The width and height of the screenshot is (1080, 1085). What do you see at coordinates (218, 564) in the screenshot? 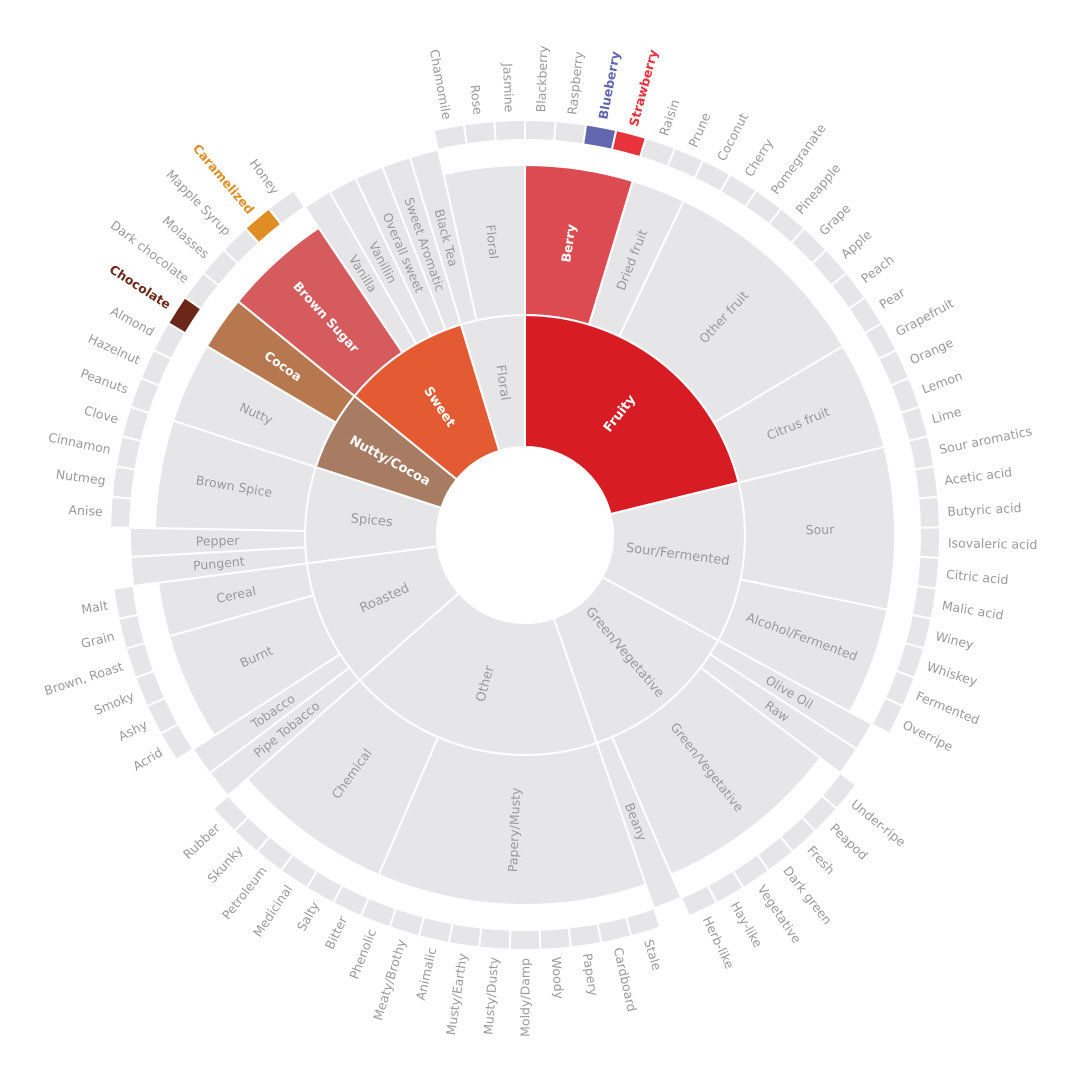
I see `label-subcategory-pungent: Pungent` at bounding box center [218, 564].